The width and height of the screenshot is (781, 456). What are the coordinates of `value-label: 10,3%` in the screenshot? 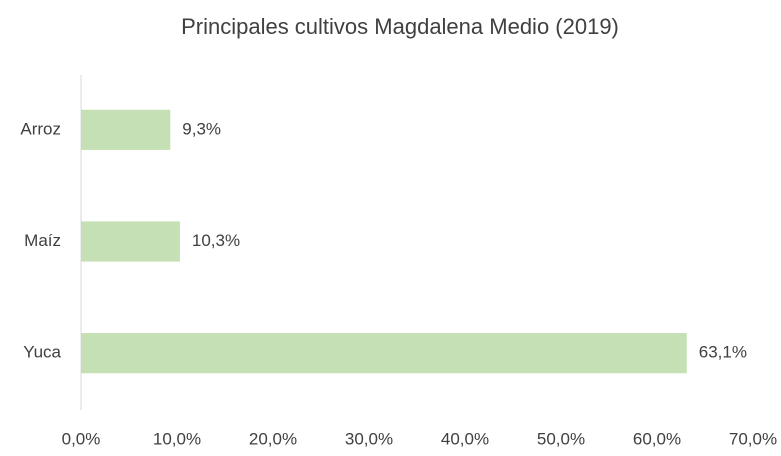 It's located at (216, 240).